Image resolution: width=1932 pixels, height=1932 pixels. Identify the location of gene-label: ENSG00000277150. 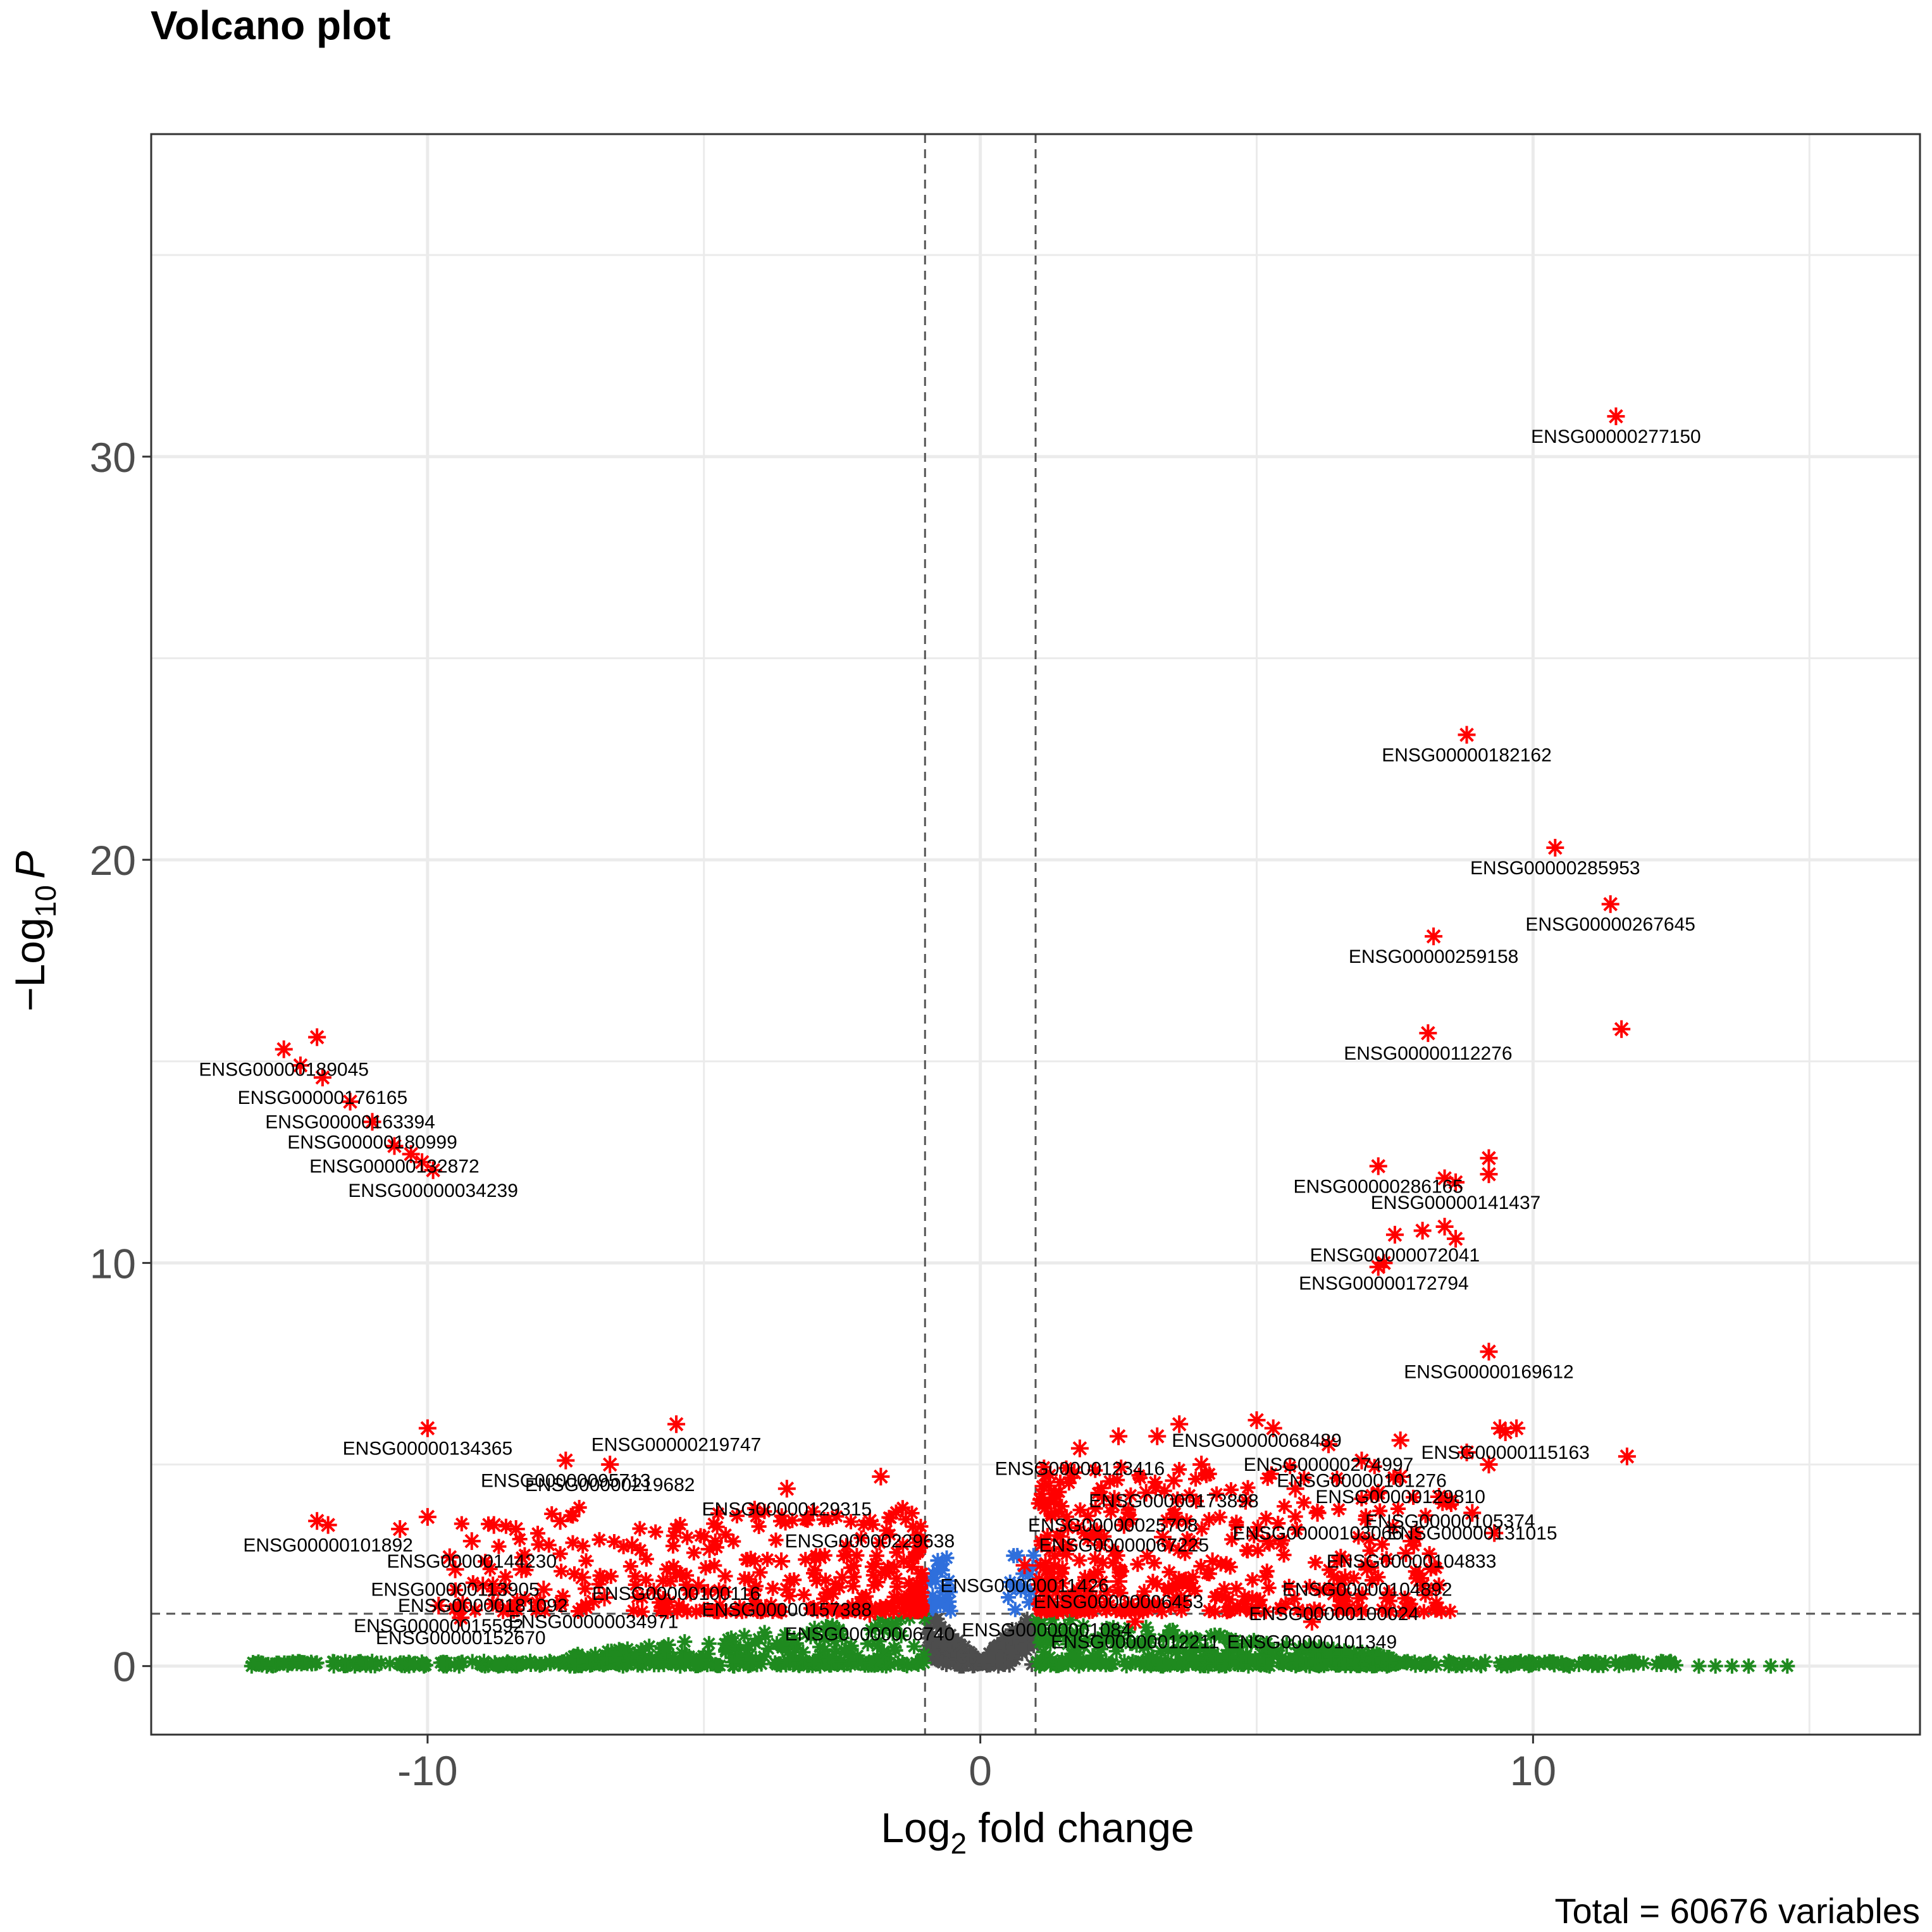
(1616, 436).